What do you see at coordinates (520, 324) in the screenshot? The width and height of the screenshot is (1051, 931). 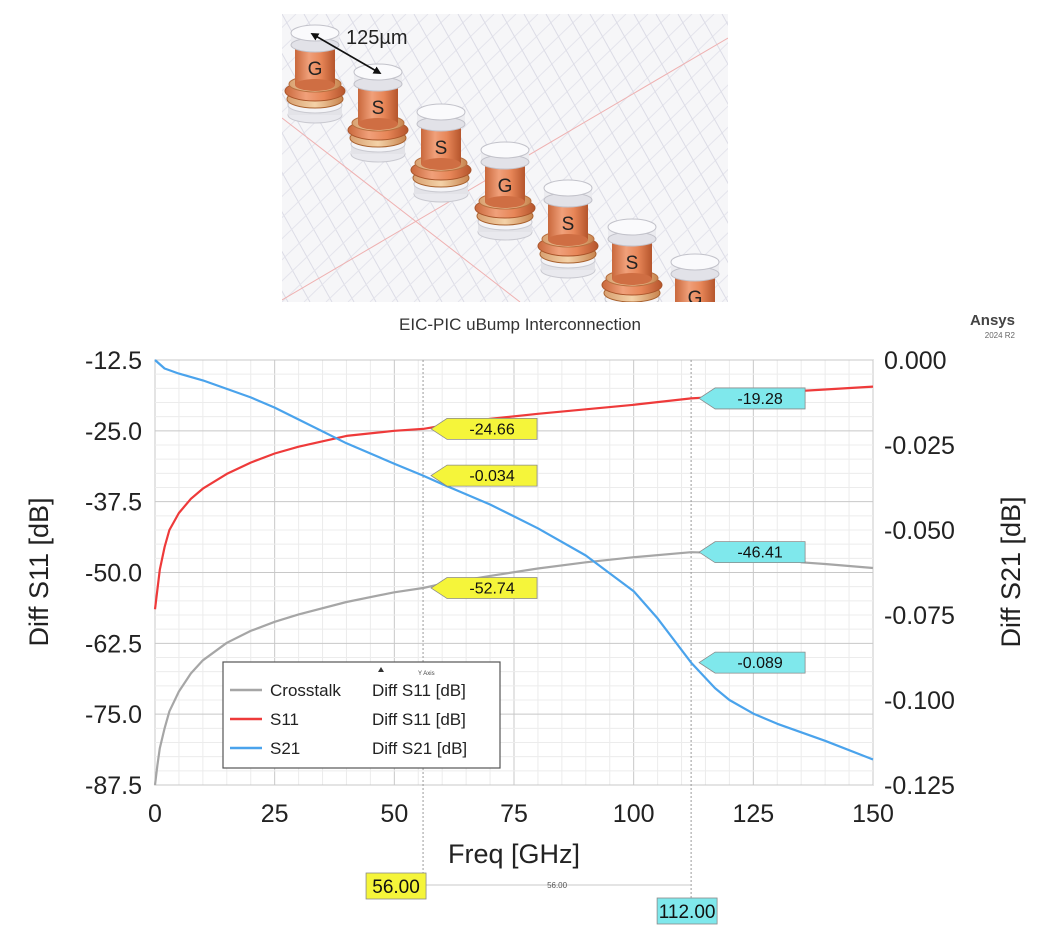 I see `chart-title: EIC-PIC uBump Interconnection` at bounding box center [520, 324].